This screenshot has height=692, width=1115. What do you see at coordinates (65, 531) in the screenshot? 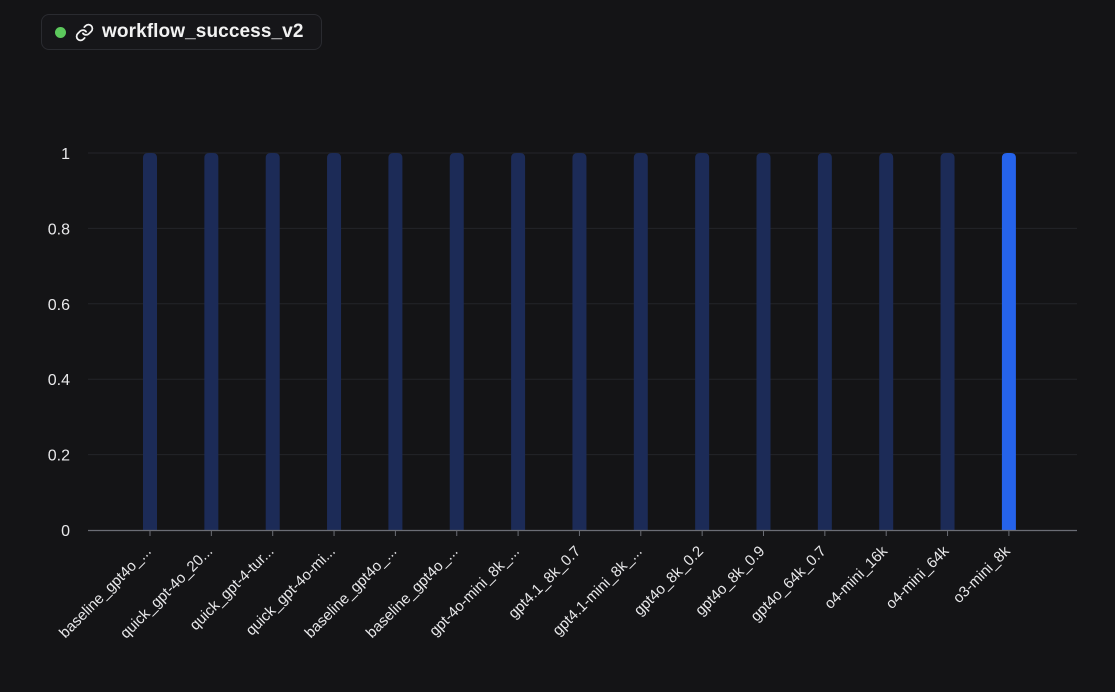
I see `y-tick-label: 0` at bounding box center [65, 531].